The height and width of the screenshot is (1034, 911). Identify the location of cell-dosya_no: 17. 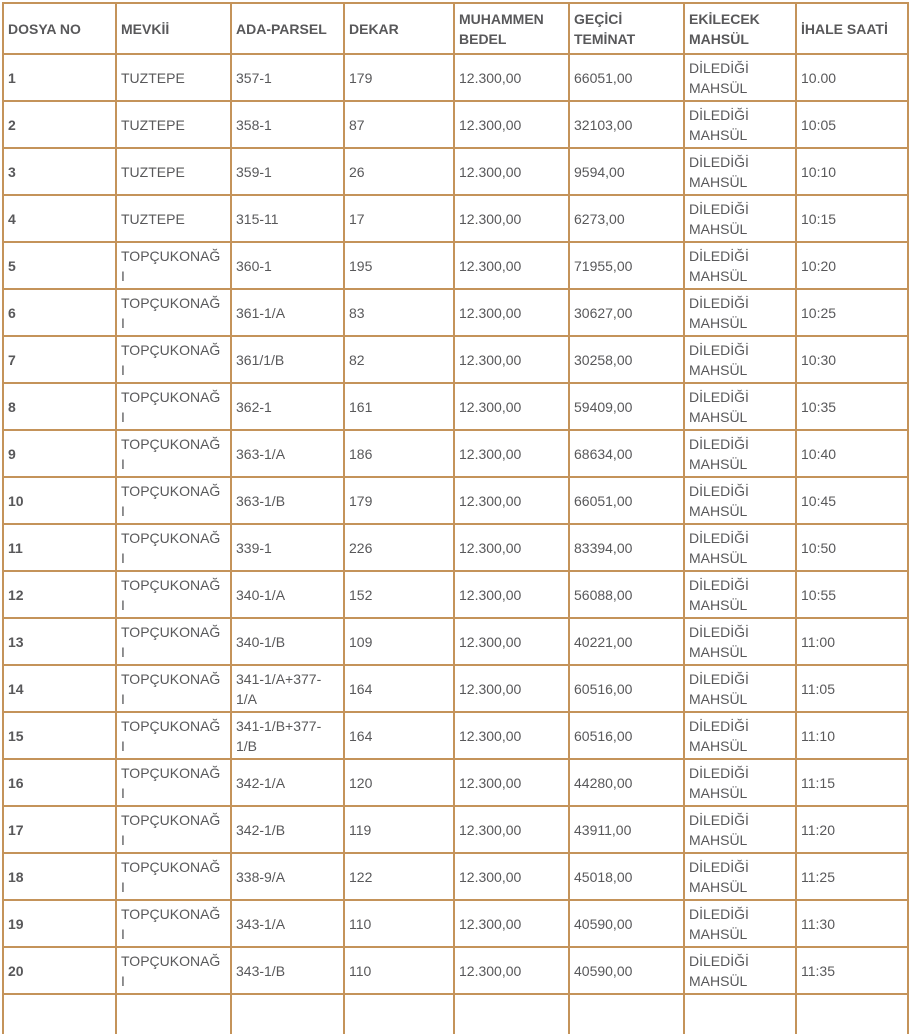
(59, 829).